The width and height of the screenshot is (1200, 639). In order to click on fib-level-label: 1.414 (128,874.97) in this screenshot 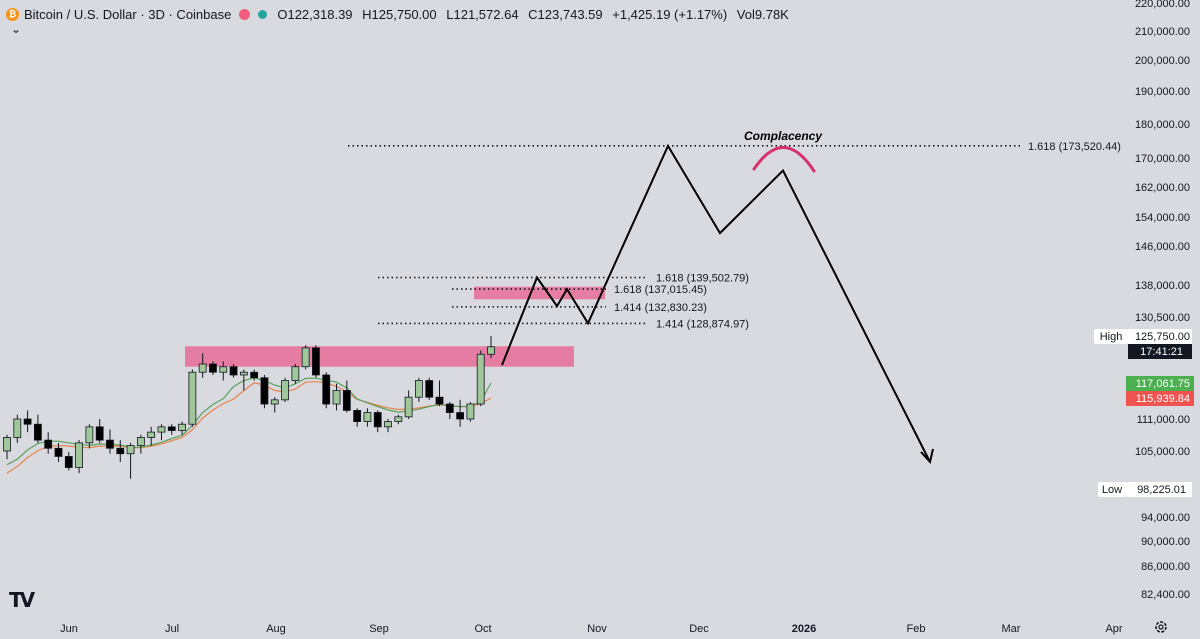, I will do `click(702, 324)`.